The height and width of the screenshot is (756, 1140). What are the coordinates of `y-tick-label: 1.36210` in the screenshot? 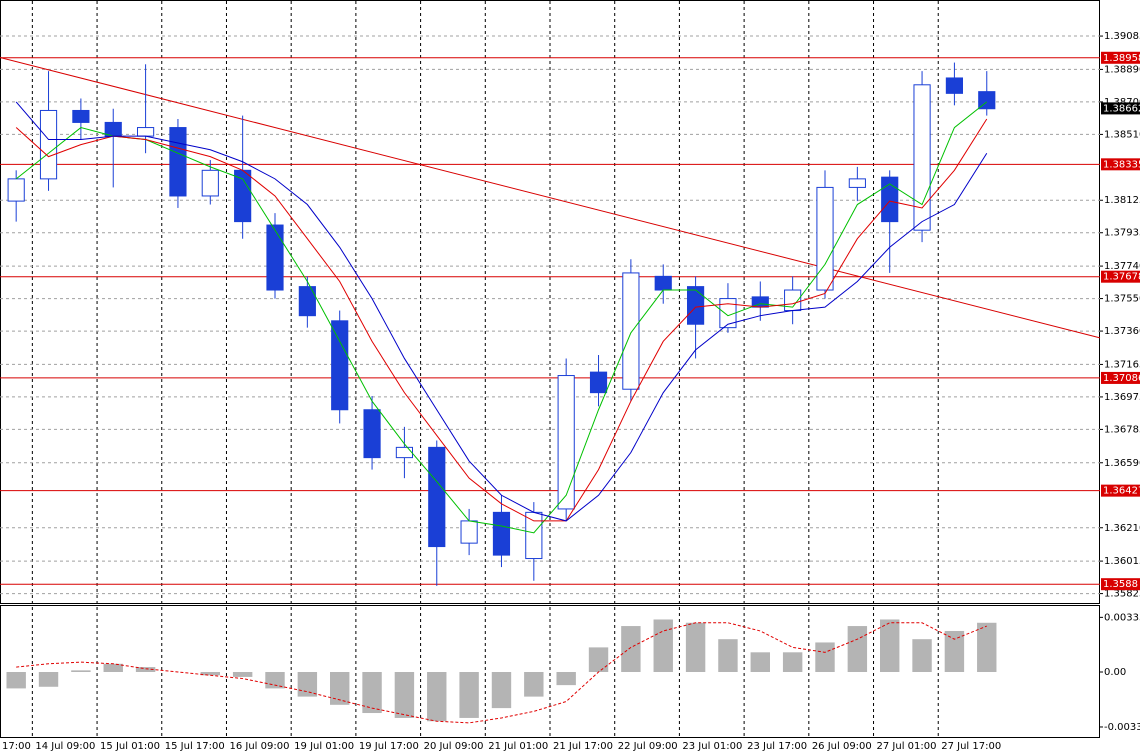 It's located at (1122, 528).